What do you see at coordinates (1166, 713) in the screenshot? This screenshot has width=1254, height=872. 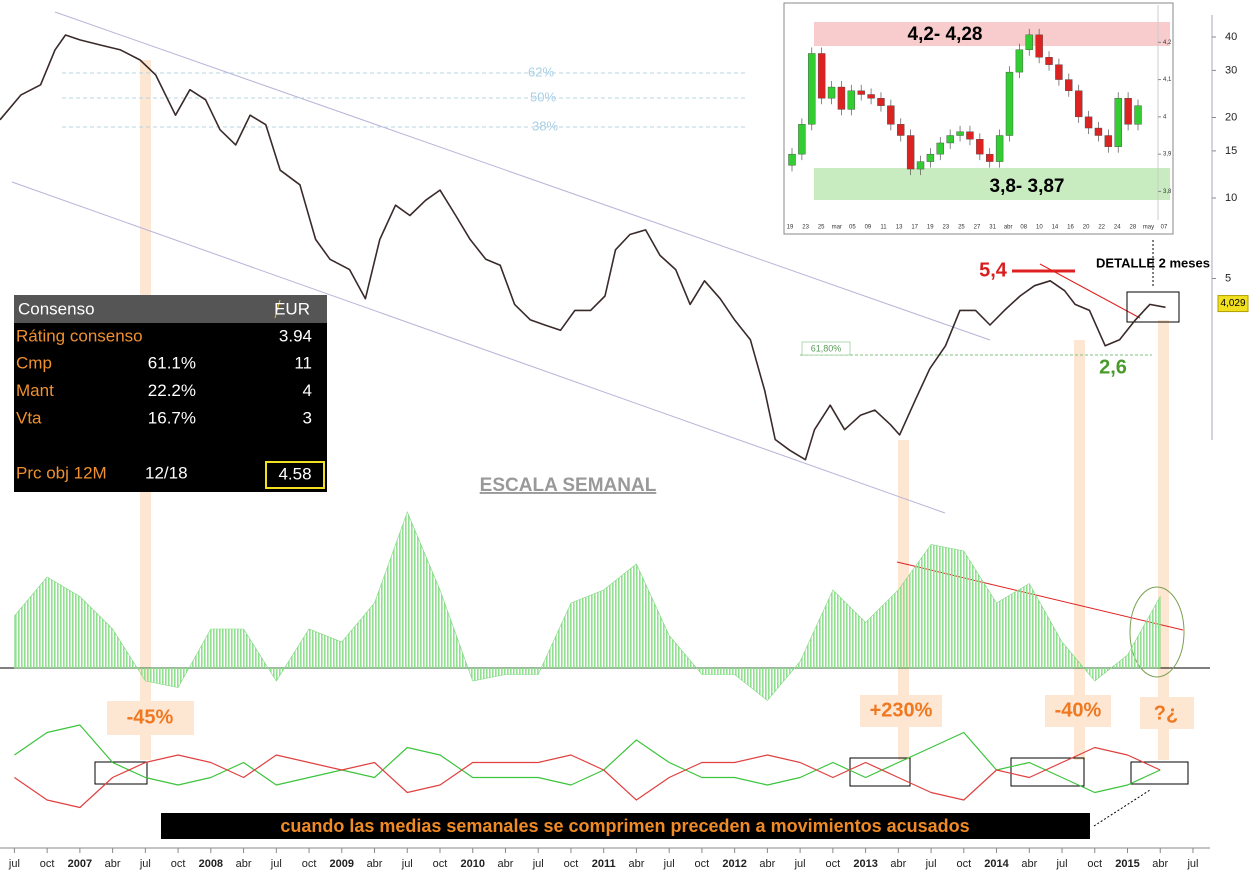 I see `annotation: ?¿` at bounding box center [1166, 713].